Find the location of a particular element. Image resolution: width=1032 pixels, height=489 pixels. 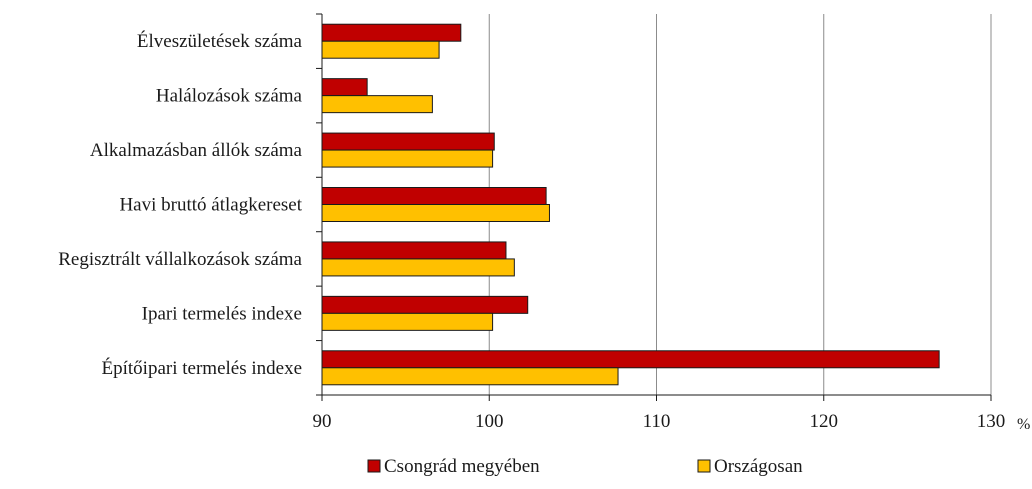

category-label: Építőipari termelés indexe is located at coordinates (202, 368).